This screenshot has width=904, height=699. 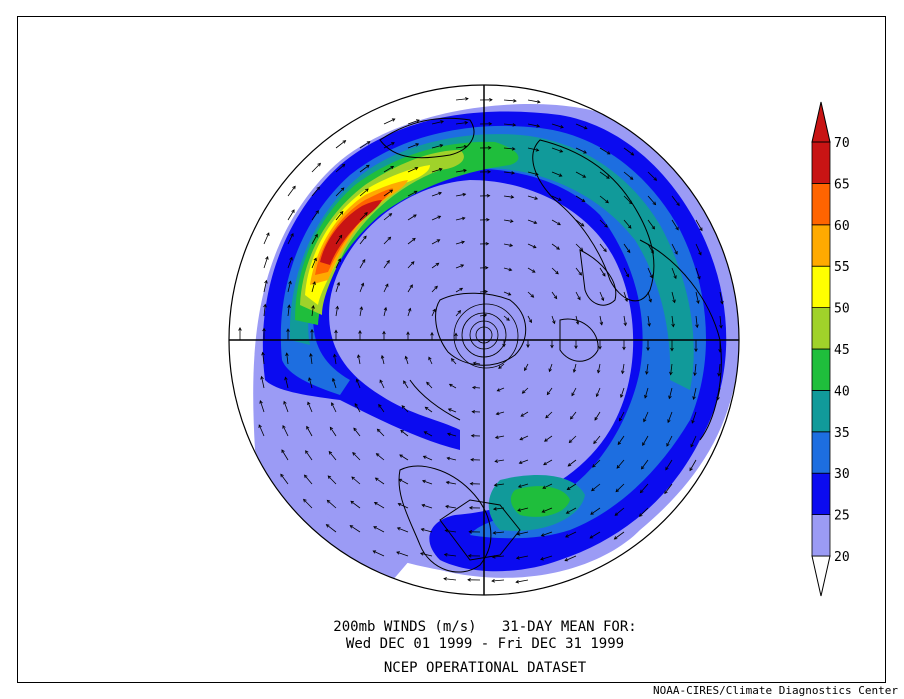 I want to click on polar-contours, so click(x=486, y=336).